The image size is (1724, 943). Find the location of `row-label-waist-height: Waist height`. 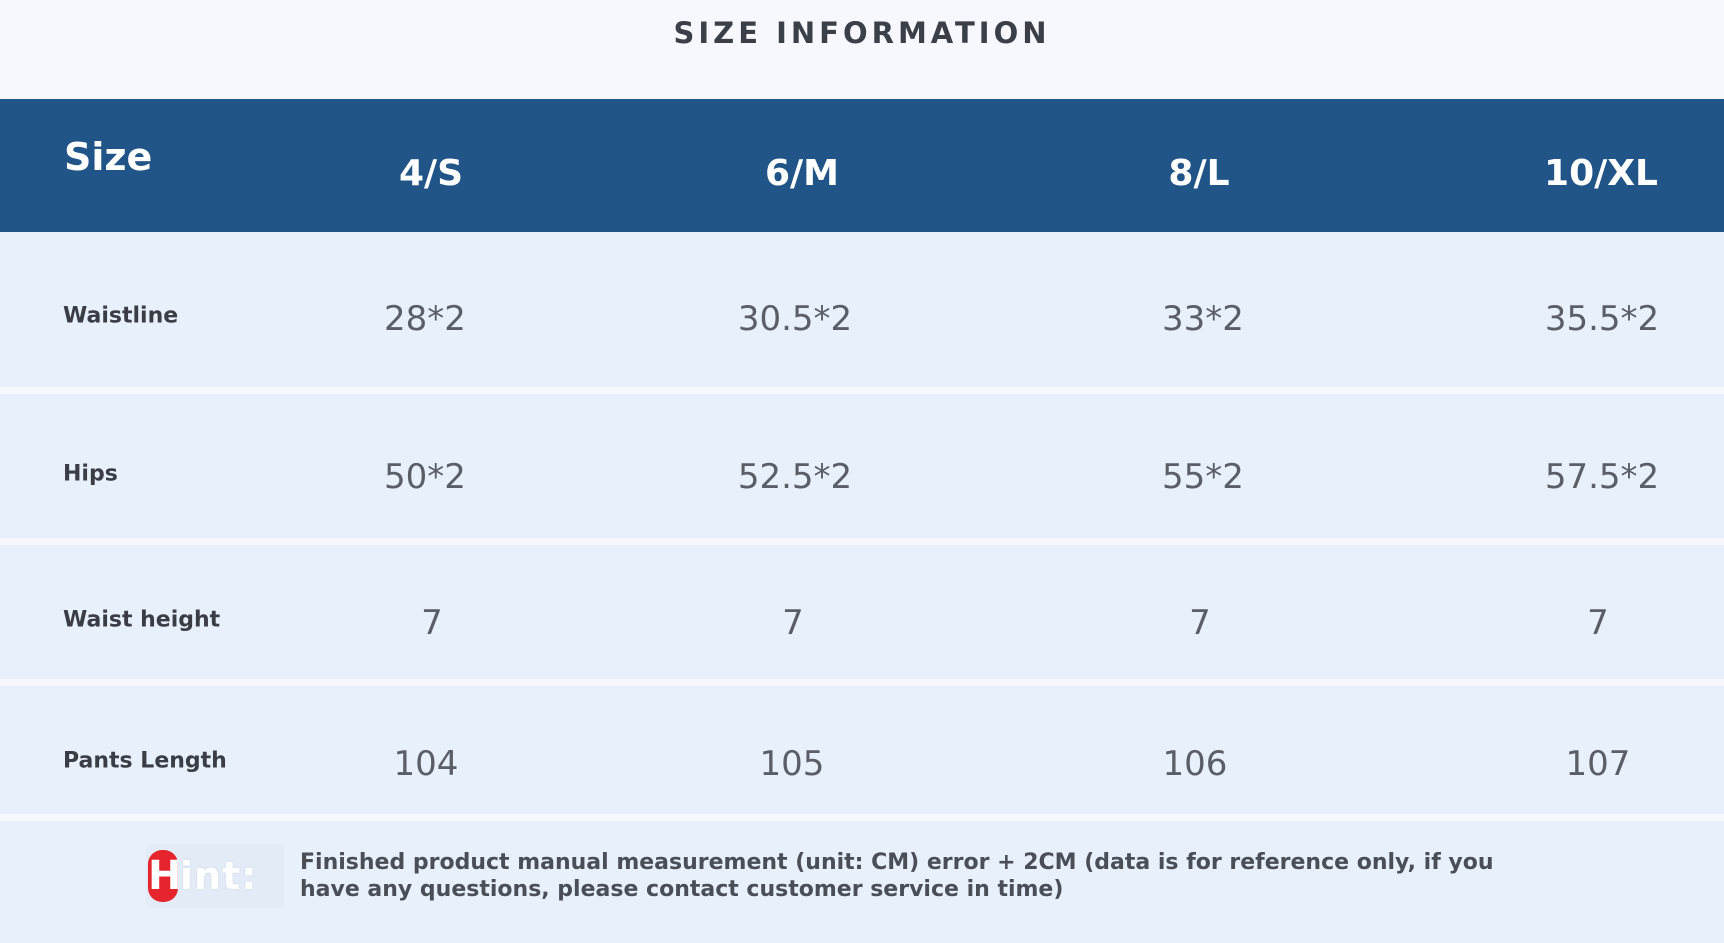

row-label-waist-height: Waist height is located at coordinates (142, 620).